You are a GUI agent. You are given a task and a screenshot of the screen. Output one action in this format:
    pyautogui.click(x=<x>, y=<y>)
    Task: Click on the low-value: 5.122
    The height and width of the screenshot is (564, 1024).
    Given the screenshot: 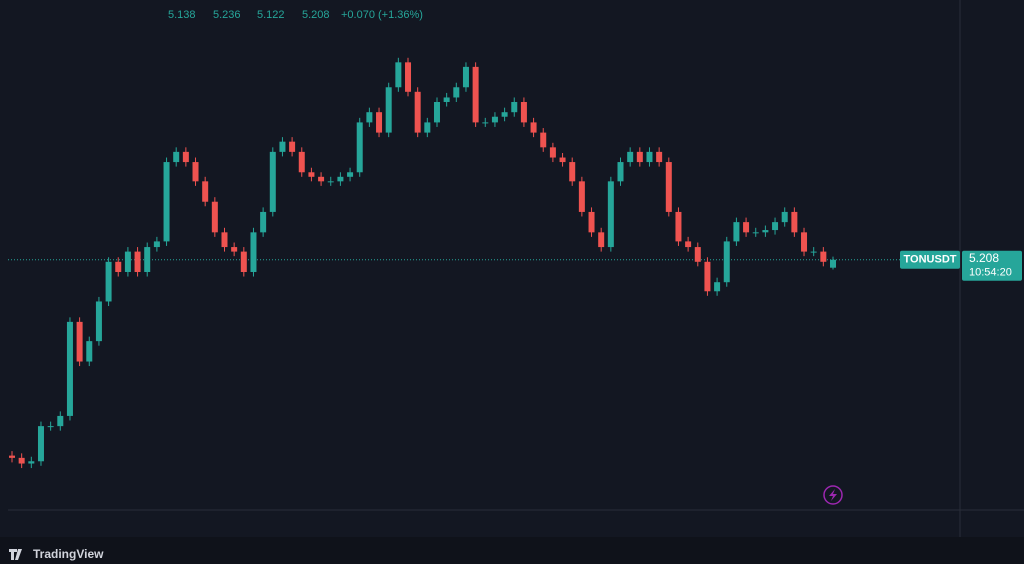 What is the action you would take?
    pyautogui.click(x=271, y=15)
    